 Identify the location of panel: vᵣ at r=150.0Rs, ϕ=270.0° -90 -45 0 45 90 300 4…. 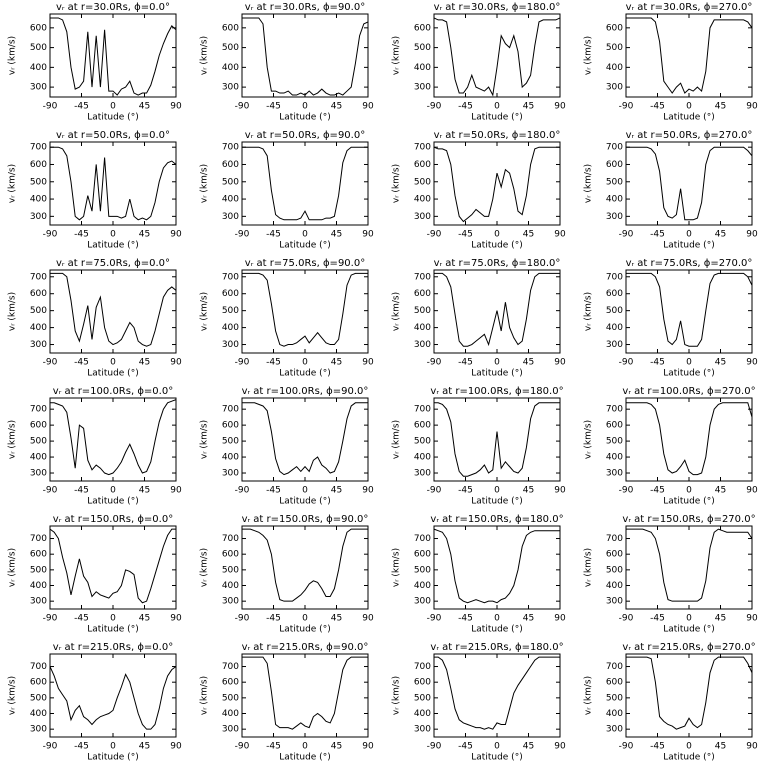
(671, 574).